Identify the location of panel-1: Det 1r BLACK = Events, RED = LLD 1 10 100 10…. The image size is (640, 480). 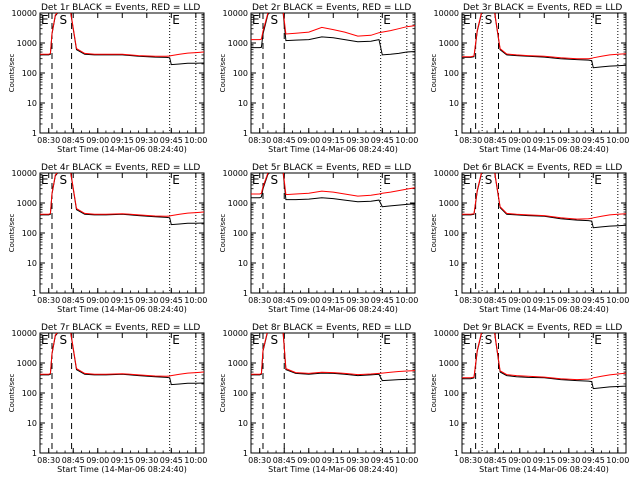
(107, 78).